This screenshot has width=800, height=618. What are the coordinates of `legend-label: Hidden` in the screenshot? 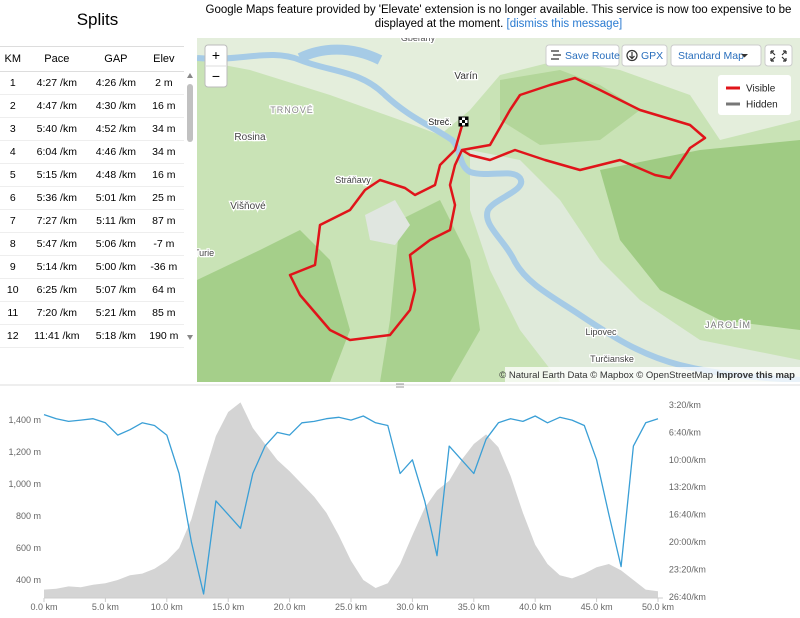 It's located at (762, 105).